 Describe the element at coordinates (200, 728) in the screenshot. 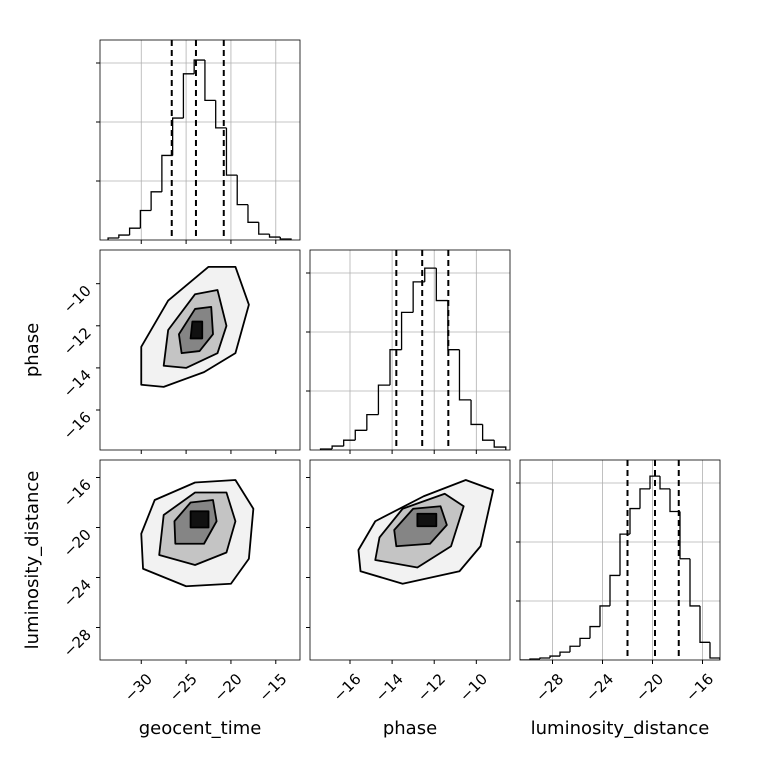

I see `x-axis-label: geocent_time` at that location.